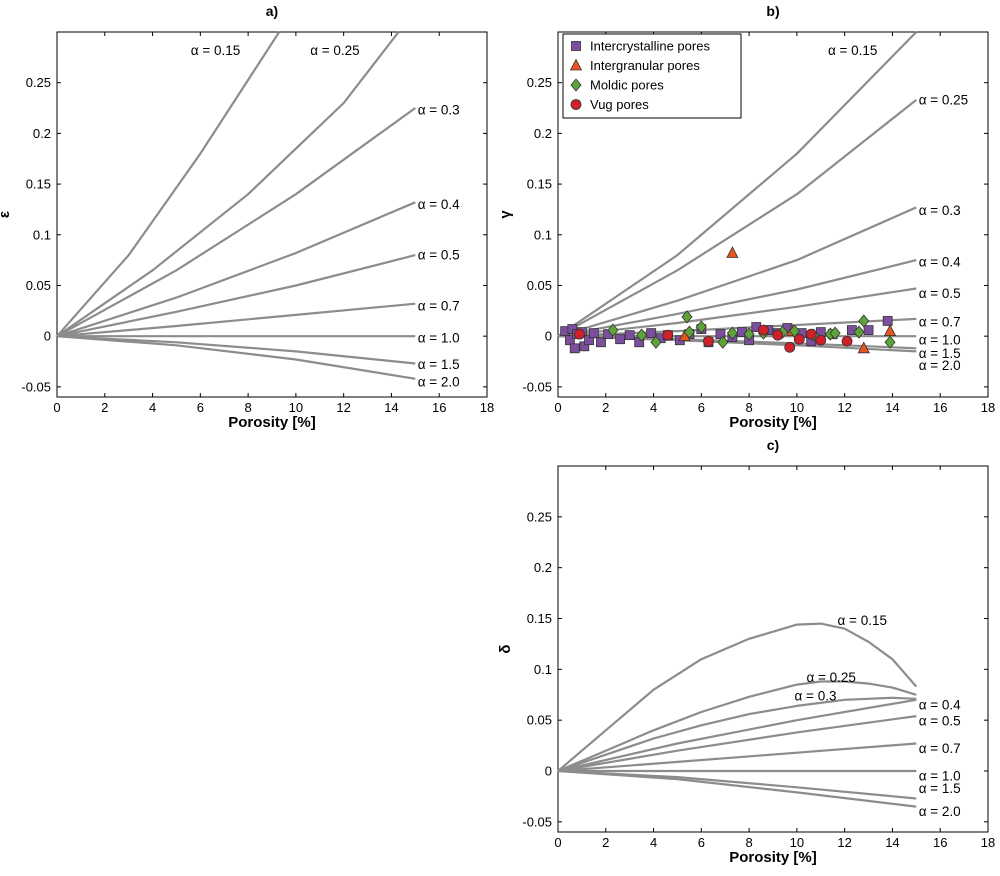  I want to click on legend-label: Intercrystalline pores, so click(650, 46).